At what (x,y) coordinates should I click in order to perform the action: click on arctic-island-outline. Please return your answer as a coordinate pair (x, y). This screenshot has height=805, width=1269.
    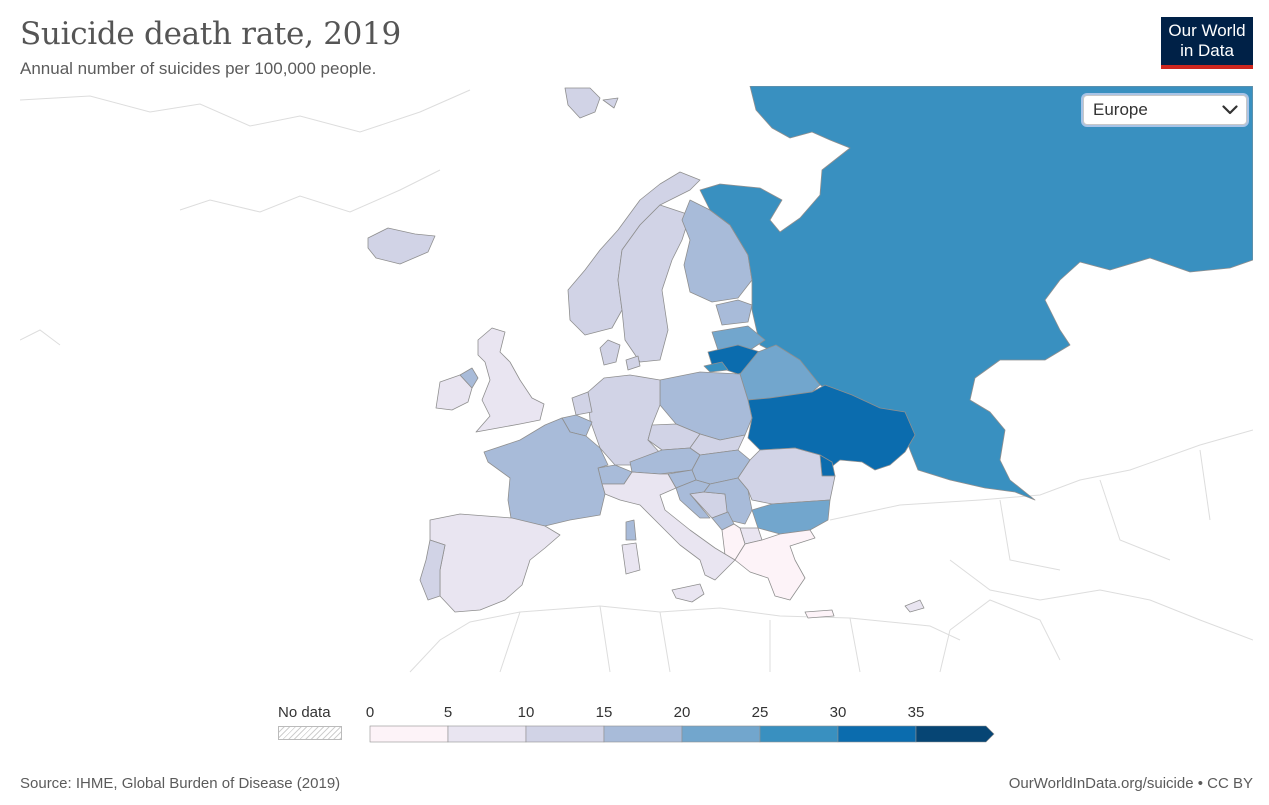
    Looking at the image, I should click on (40, 337).